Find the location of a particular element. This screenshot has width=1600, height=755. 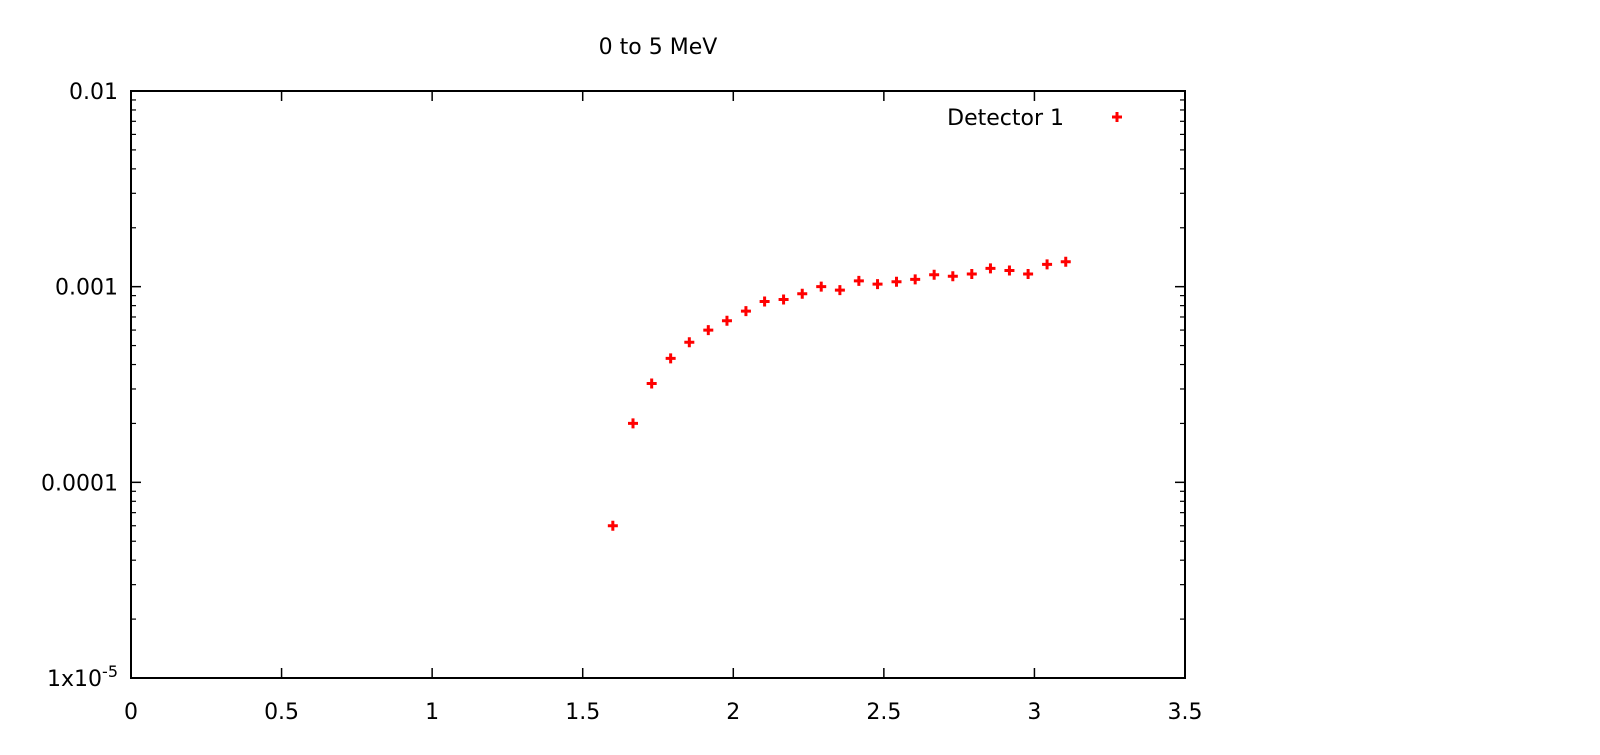

x-tick-label: 0 is located at coordinates (131, 712).